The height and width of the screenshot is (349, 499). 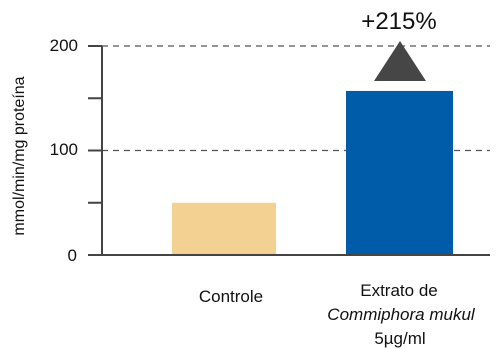 What do you see at coordinates (72, 255) in the screenshot?
I see `y-tick-label-0: 0` at bounding box center [72, 255].